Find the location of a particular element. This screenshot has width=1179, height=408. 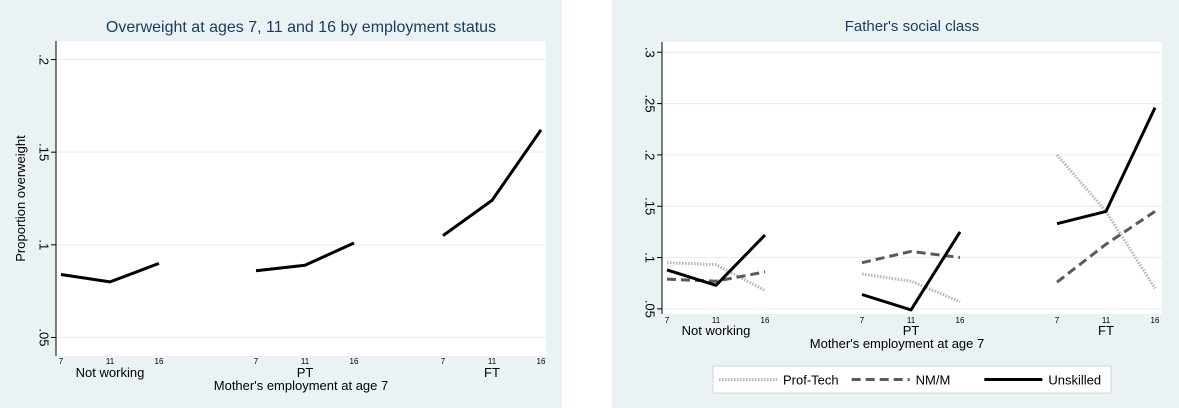

left-y-tick-label: .1 is located at coordinates (44, 244).